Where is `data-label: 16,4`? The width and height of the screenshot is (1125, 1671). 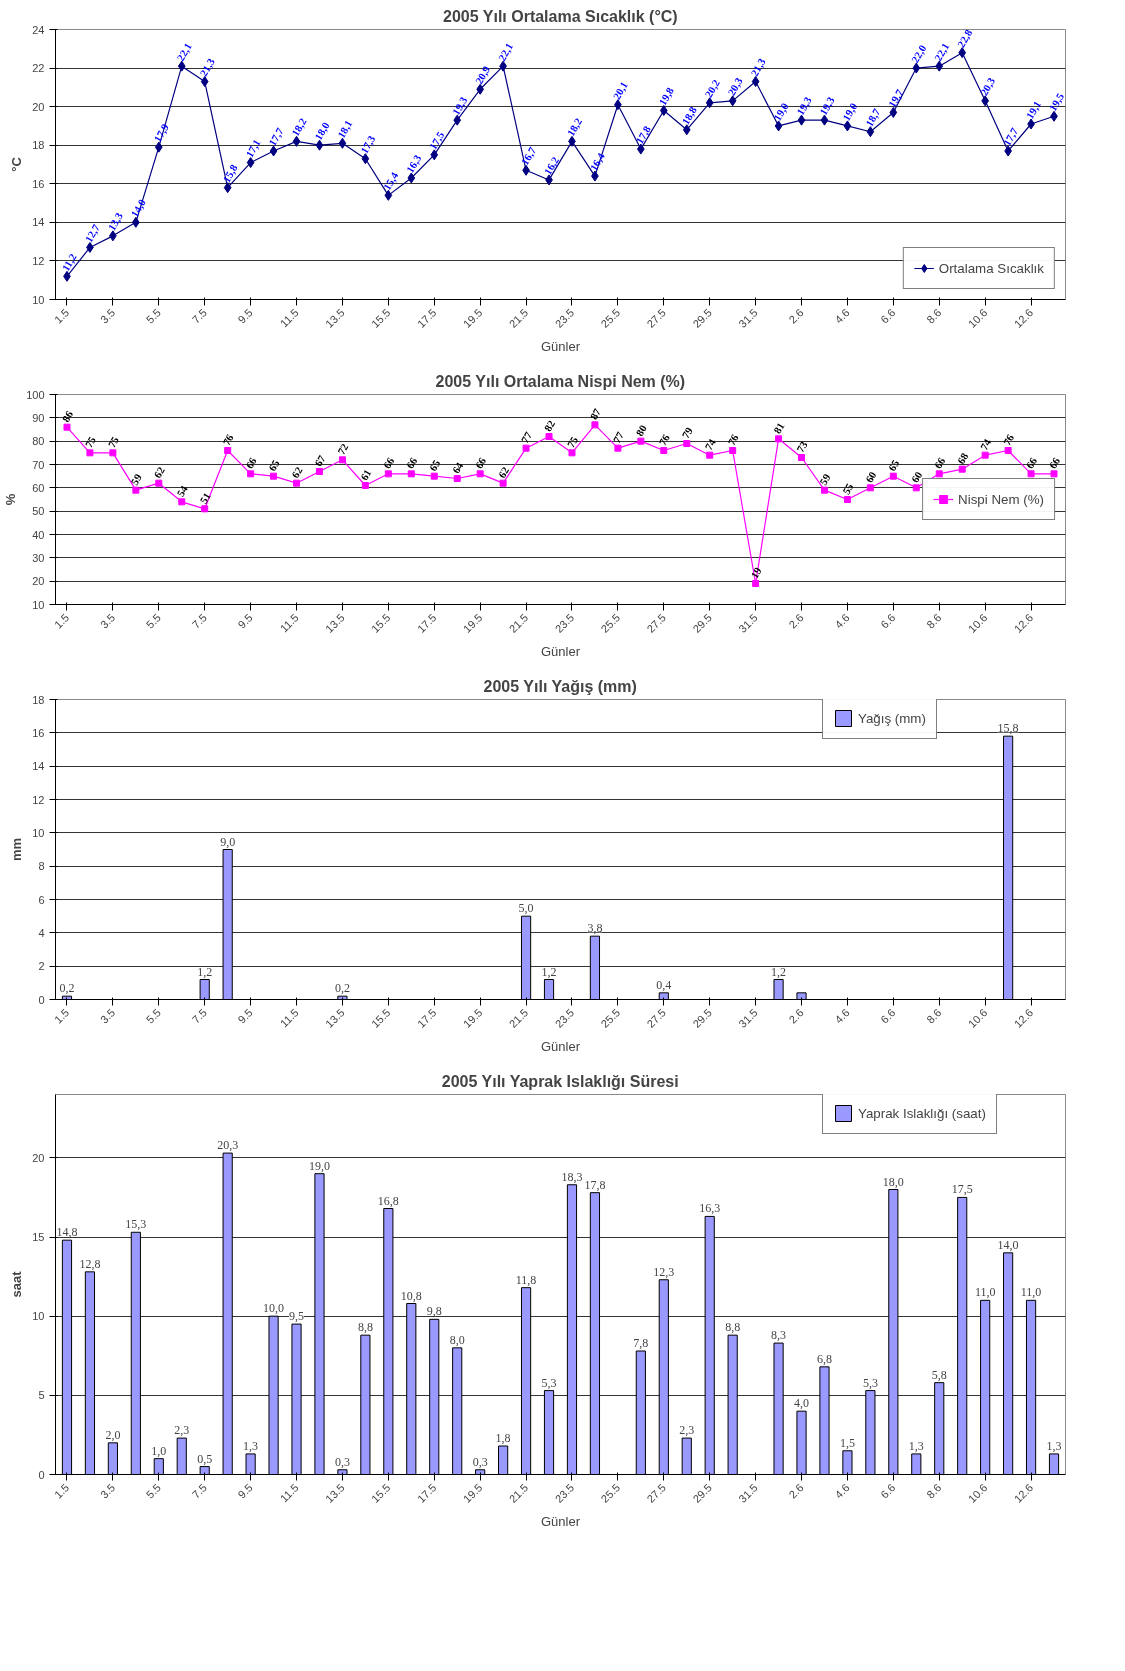 data-label: 16,4 is located at coordinates (598, 161).